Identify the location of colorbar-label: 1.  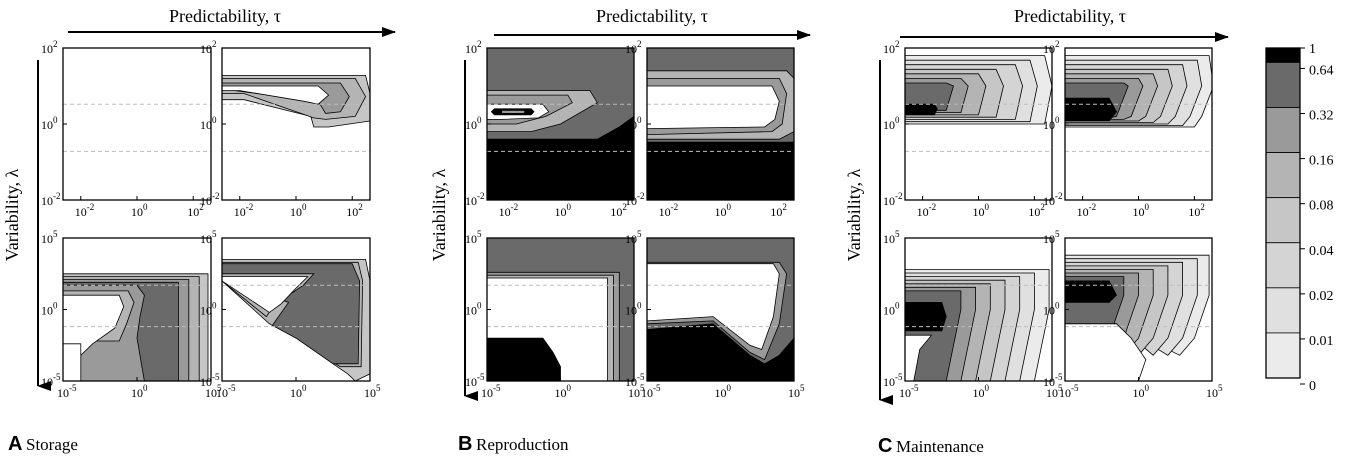
(1312, 49).